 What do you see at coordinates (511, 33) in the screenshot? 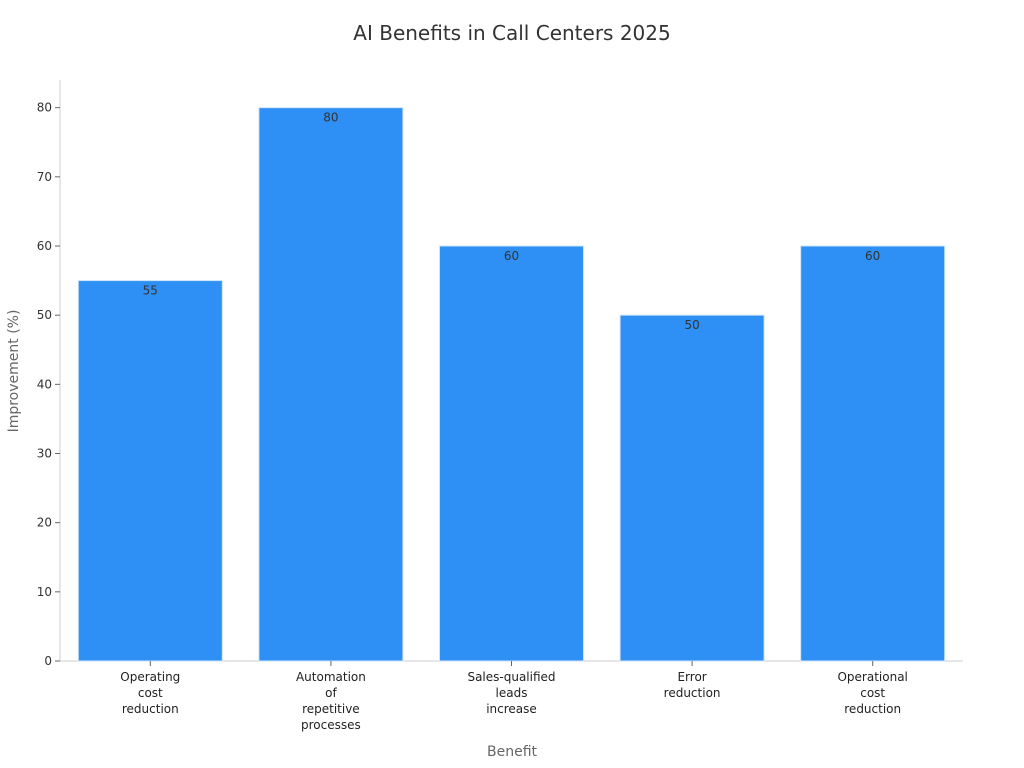
I see `chart-title: AI Benefits in Call Centers 2025` at bounding box center [511, 33].